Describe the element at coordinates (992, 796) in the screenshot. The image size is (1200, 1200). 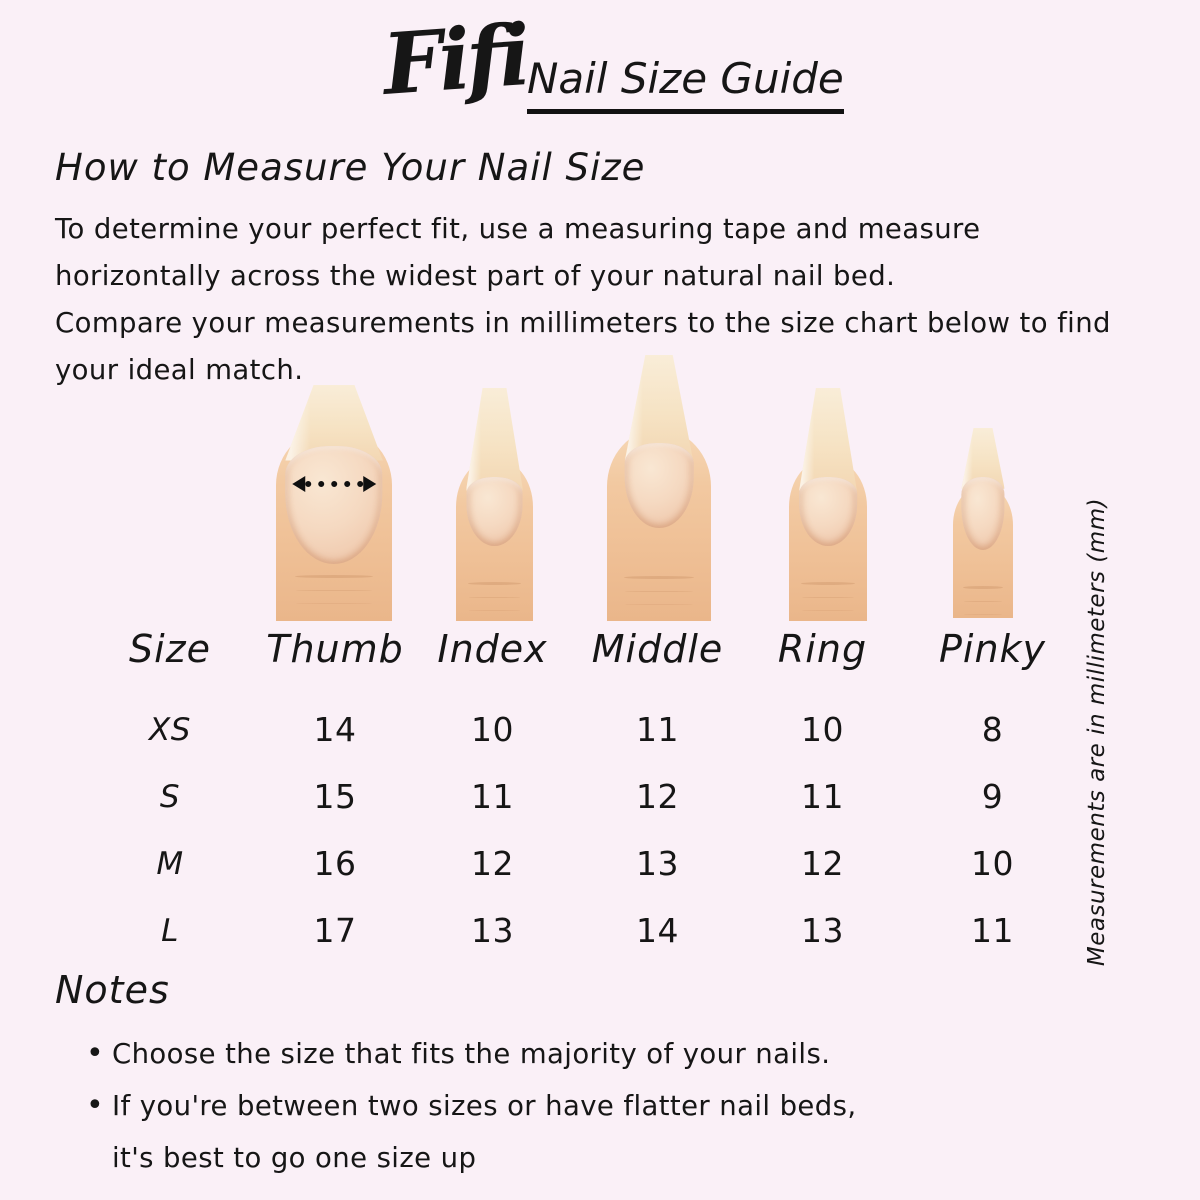
I see `cell-s-pinky: 9` at that location.